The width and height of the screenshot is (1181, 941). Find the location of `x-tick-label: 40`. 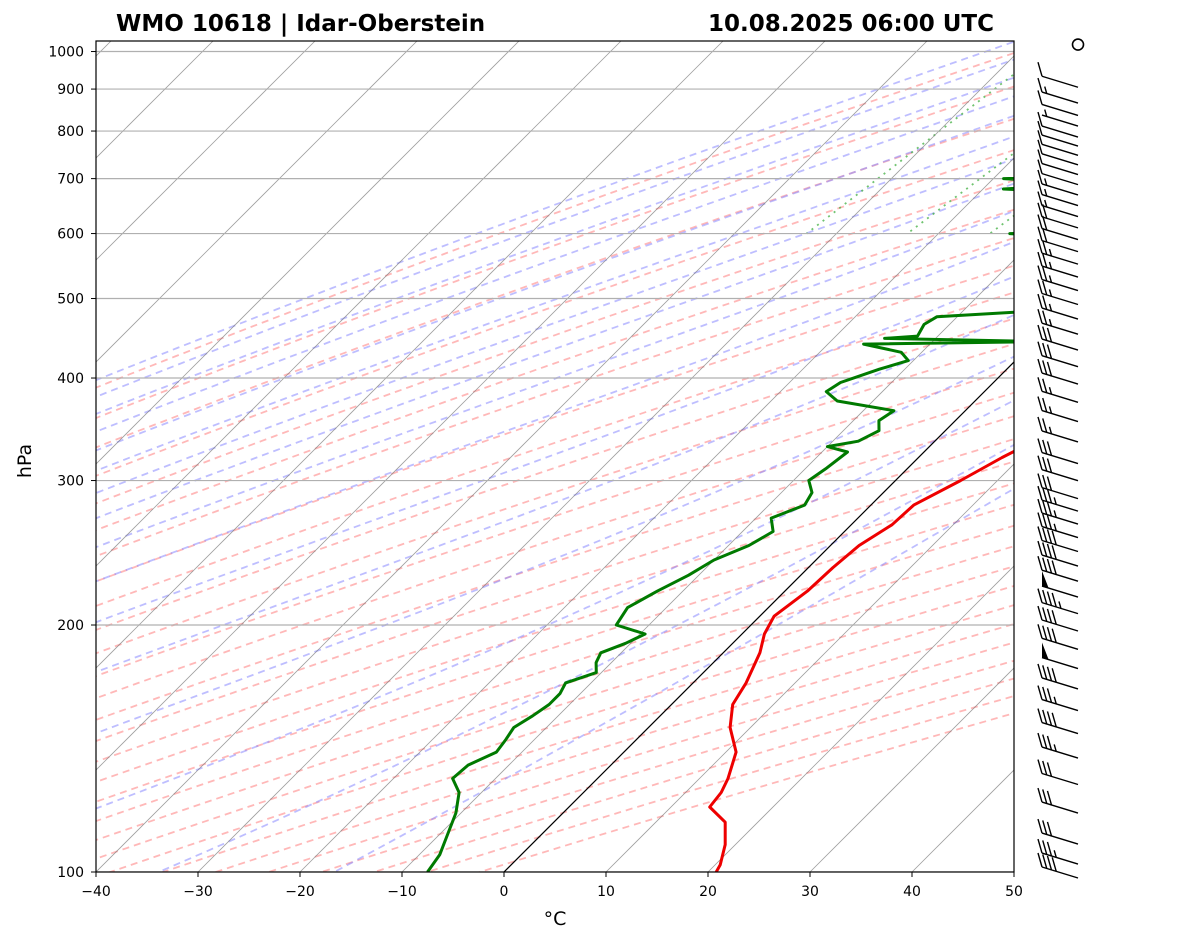

x-tick-label: 40 is located at coordinates (912, 892).